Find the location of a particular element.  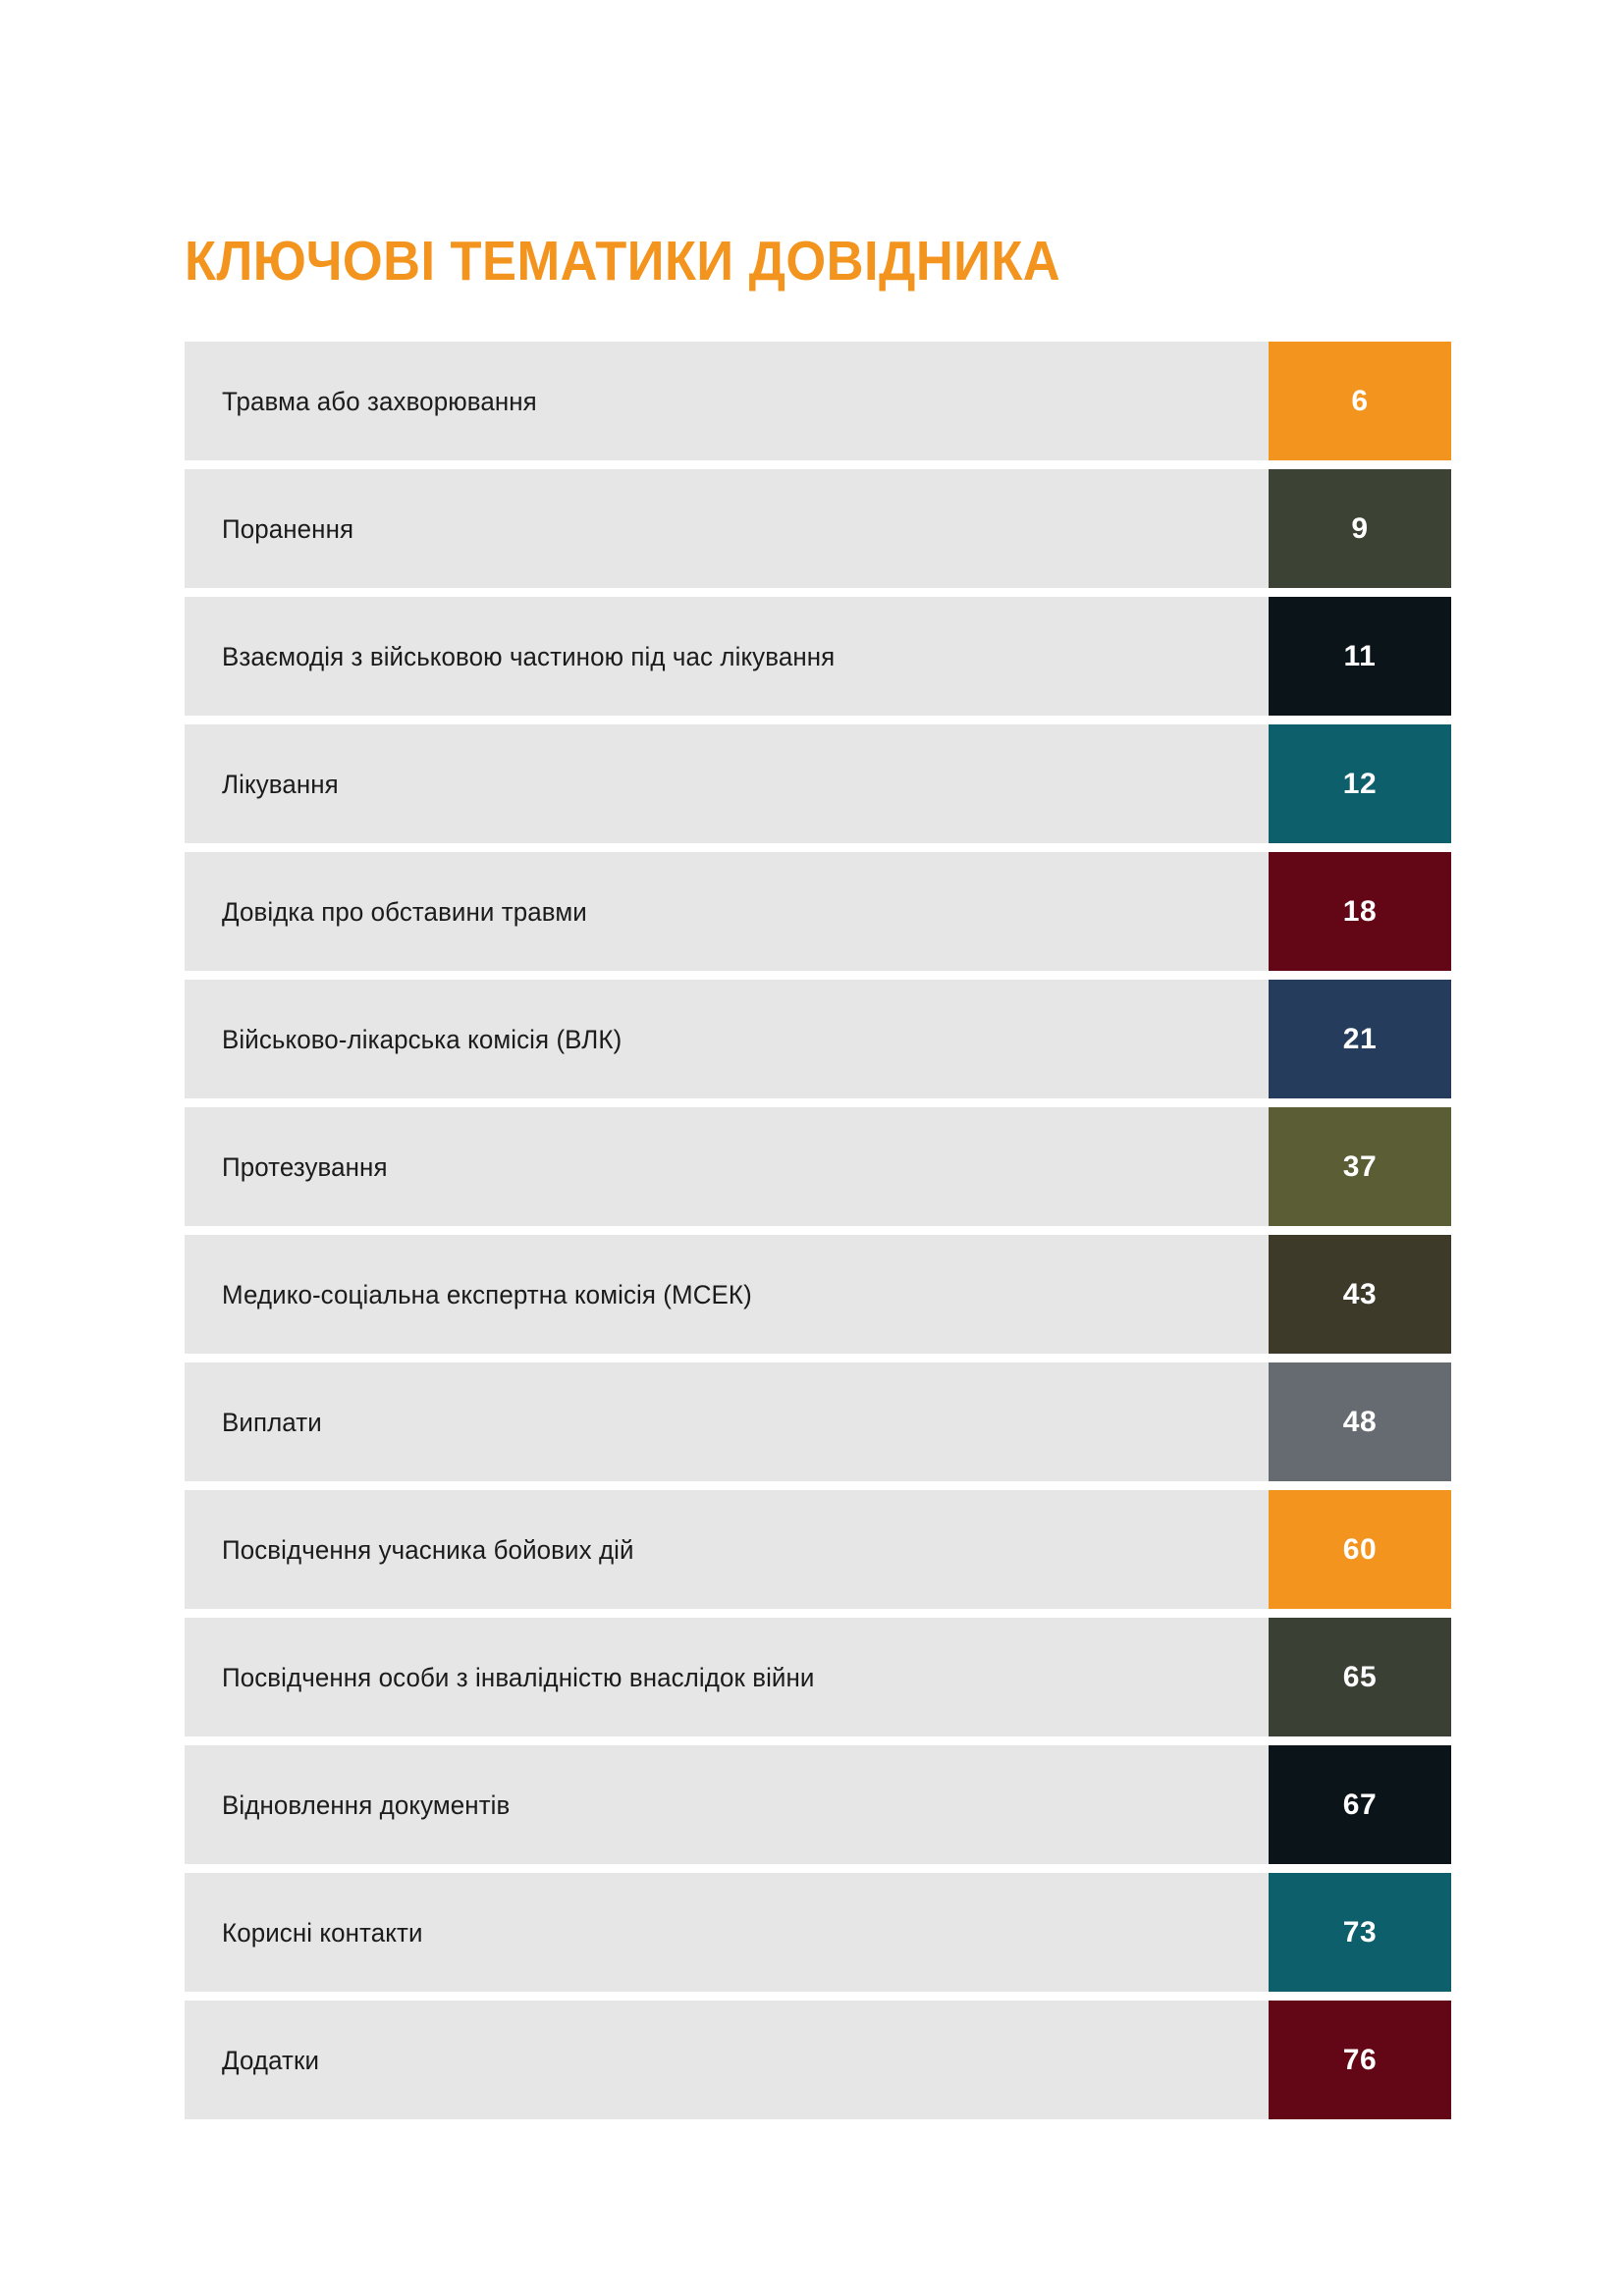

table-row: Військово-лікарська комісія (ВЛК) 21 is located at coordinates (818, 1039).